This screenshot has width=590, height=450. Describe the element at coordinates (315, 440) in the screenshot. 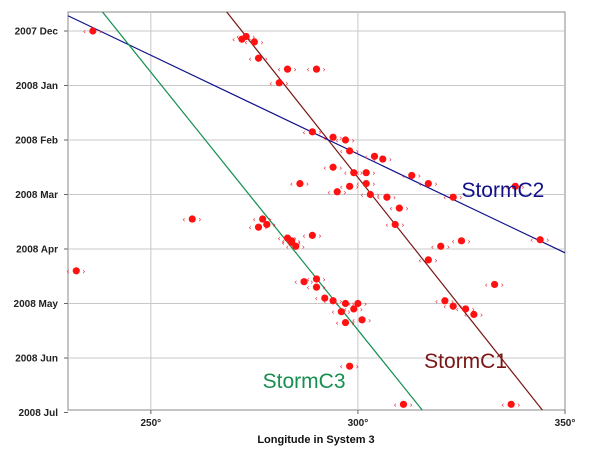

I see `x-axis-label: Longitude in System 3` at that location.